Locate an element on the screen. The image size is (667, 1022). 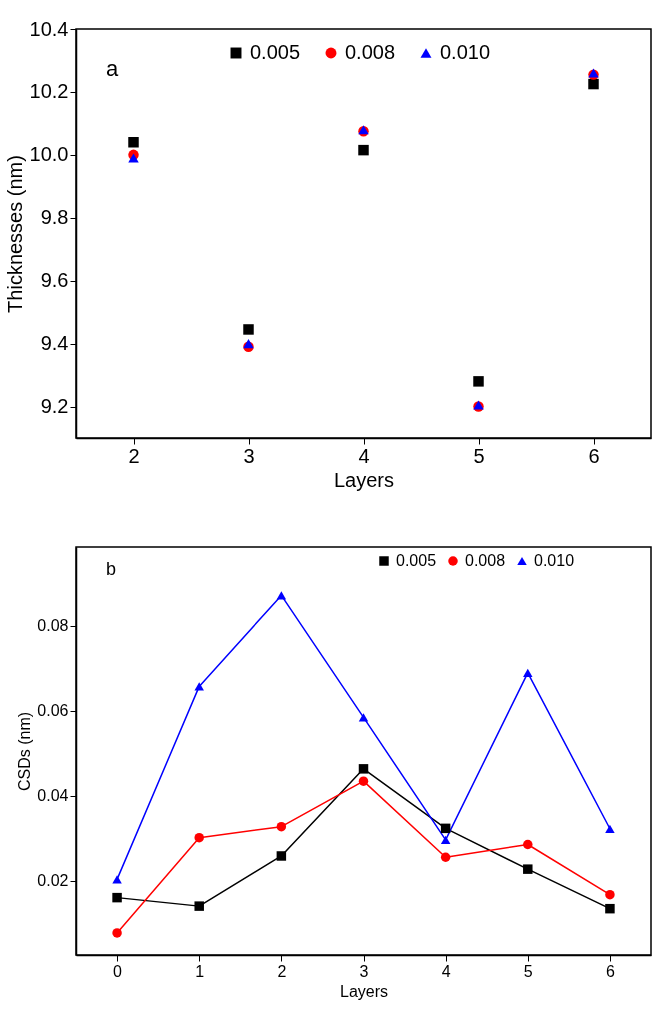
x-tick-label: 0 is located at coordinates (118, 971).